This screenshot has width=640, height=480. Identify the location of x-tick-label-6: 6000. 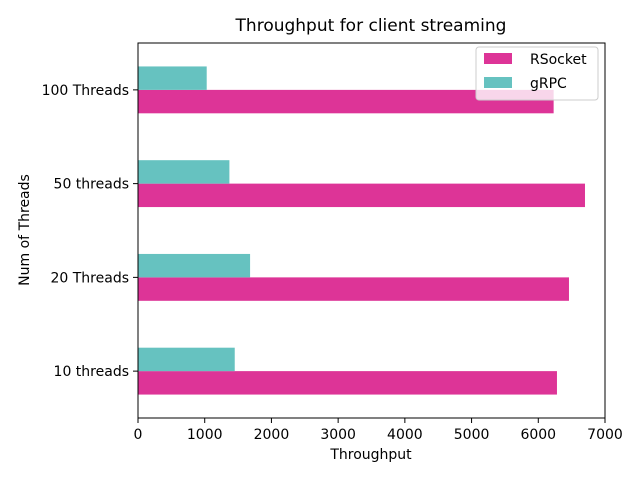
(538, 435).